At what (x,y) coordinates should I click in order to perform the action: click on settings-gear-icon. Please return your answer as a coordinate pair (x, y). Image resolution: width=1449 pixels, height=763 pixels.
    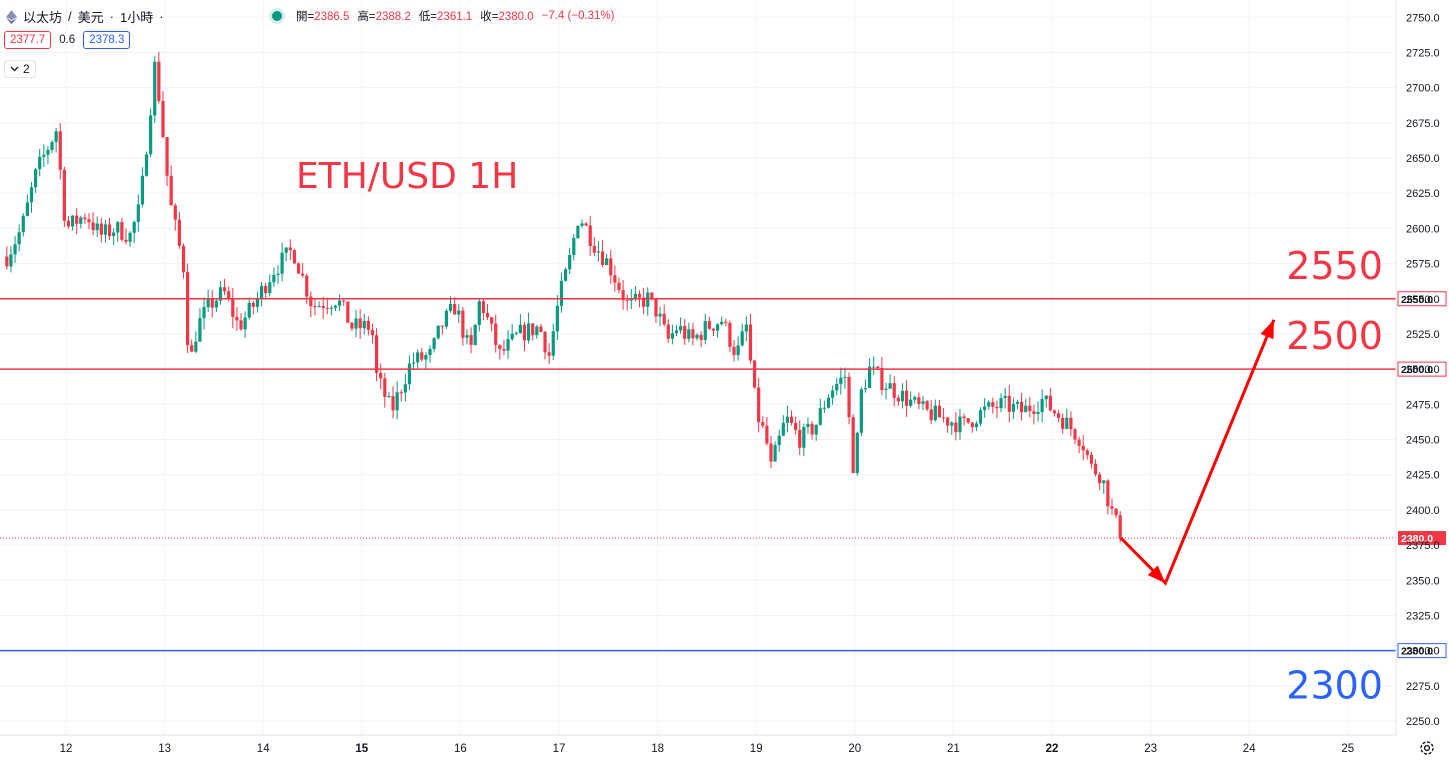
    Looking at the image, I should click on (1427, 748).